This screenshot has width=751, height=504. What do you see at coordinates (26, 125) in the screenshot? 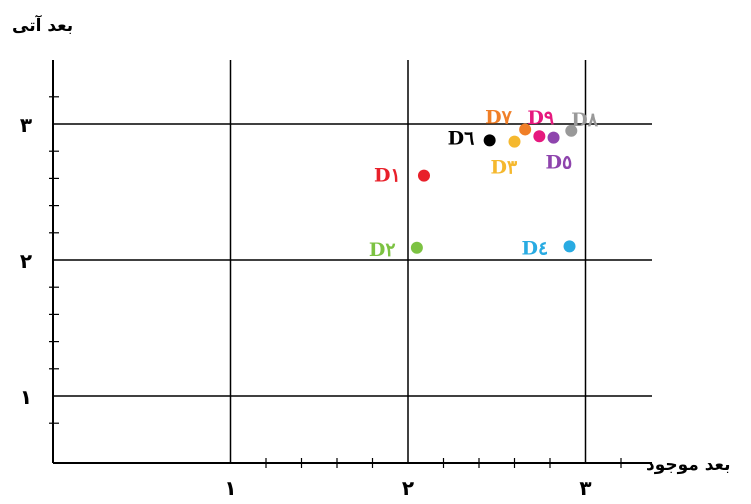
I see `y-tick-label: ۳` at bounding box center [26, 125].